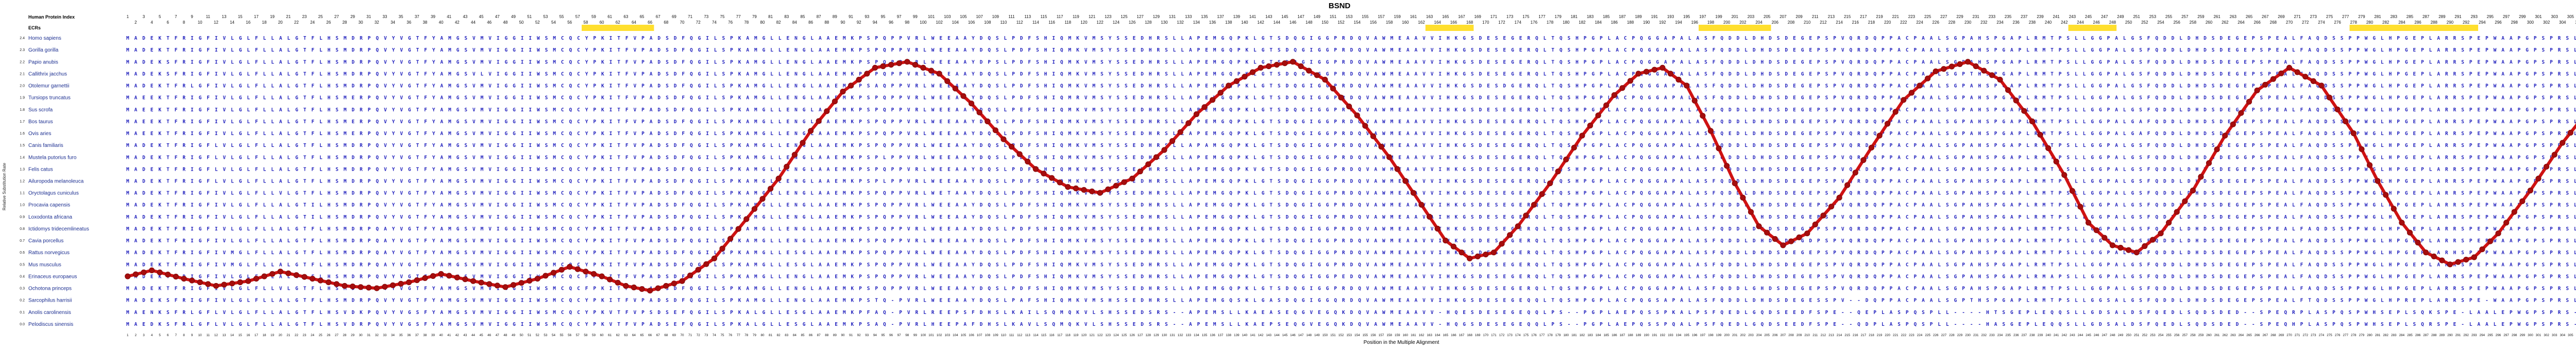 Image resolution: width=2576 pixels, height=348 pixels. I want to click on position-ruler-number: 276, so click(2337, 22).